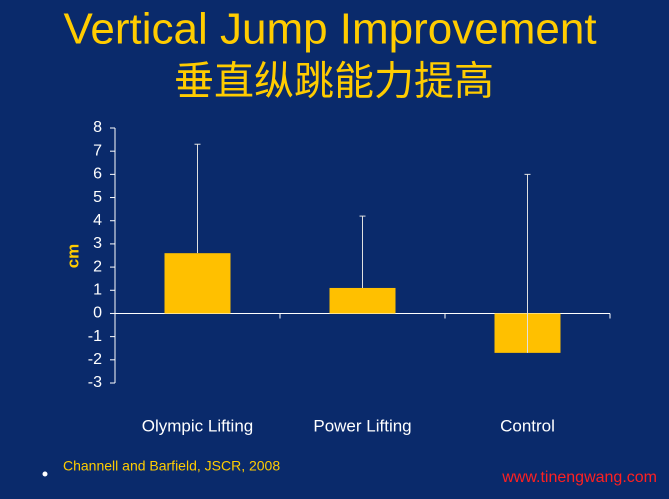 The image size is (669, 499). Describe the element at coordinates (95, 336) in the screenshot. I see `y-tick-label: -1` at that location.